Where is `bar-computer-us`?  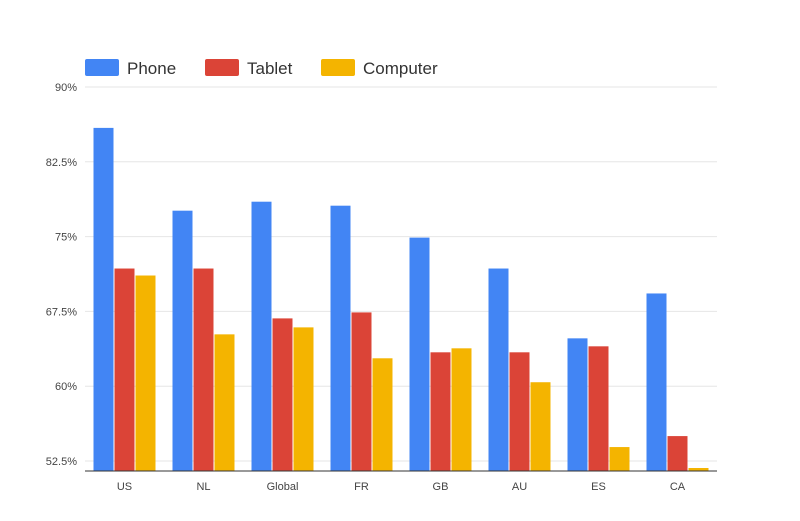 bar-computer-us is located at coordinates (145, 373).